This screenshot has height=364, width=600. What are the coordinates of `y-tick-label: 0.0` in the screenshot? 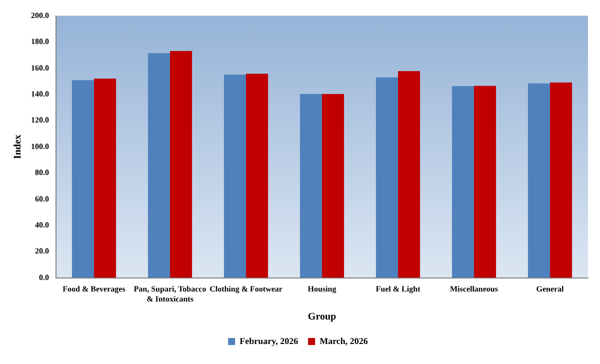 It's located at (44, 277).